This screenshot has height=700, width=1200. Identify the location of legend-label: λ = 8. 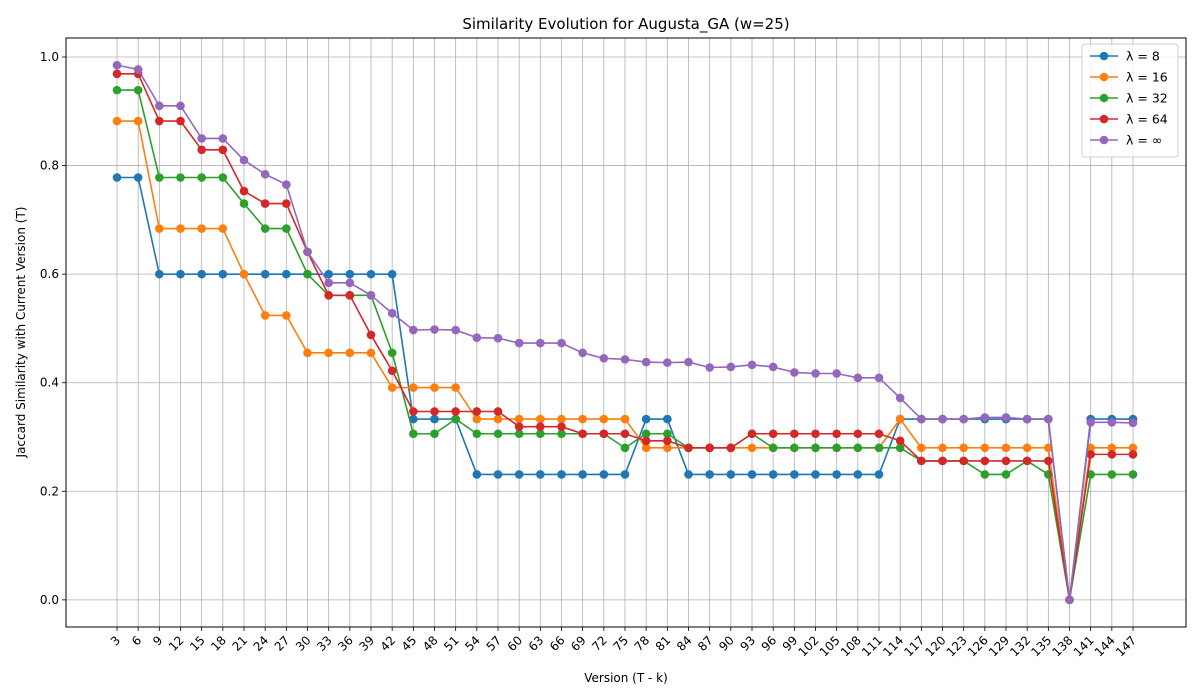
(1143, 56).